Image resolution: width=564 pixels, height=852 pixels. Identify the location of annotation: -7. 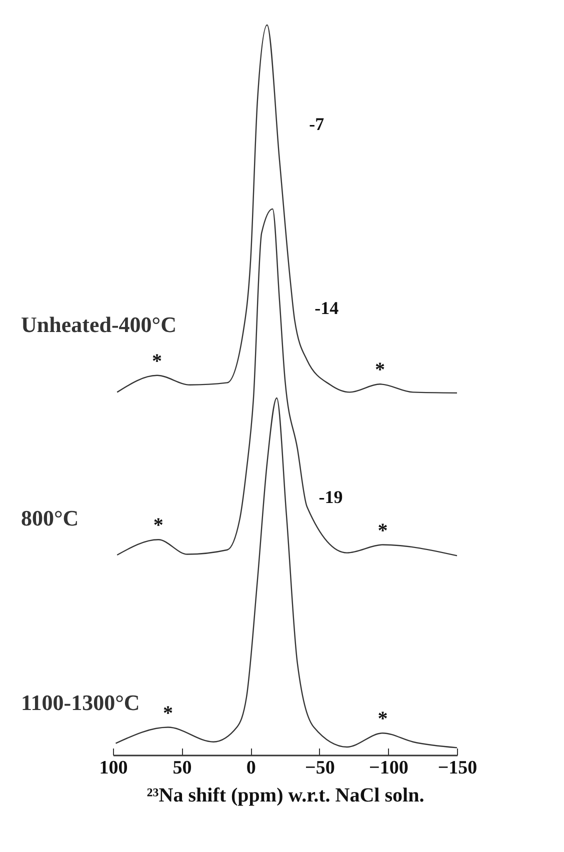
(316, 124).